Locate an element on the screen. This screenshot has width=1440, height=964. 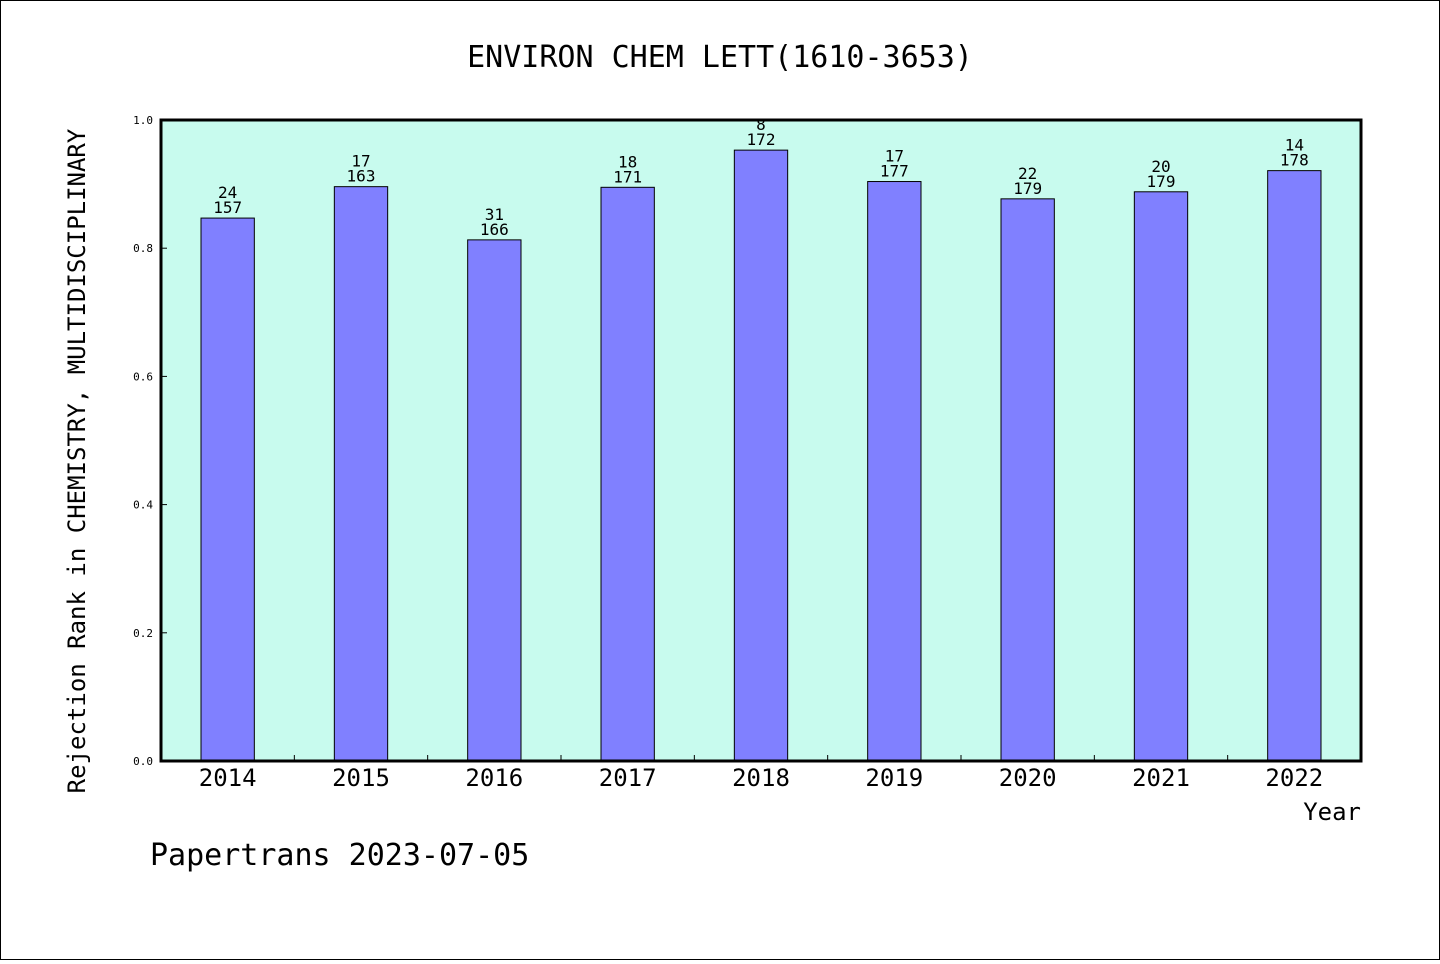
bar-total-label: 163 is located at coordinates (361, 176).